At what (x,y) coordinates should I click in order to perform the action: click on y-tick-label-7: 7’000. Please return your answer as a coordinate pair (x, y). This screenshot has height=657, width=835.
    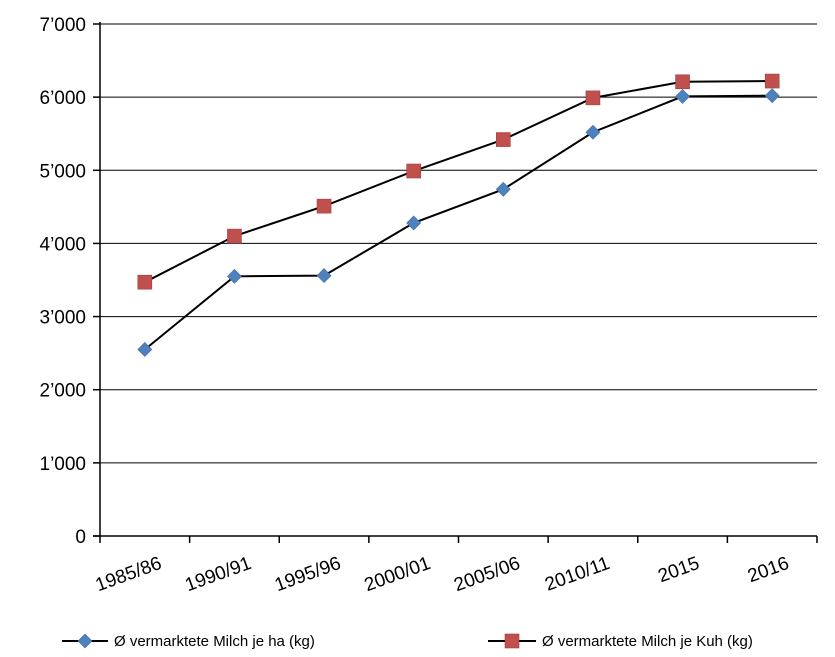
    Looking at the image, I should click on (63, 25).